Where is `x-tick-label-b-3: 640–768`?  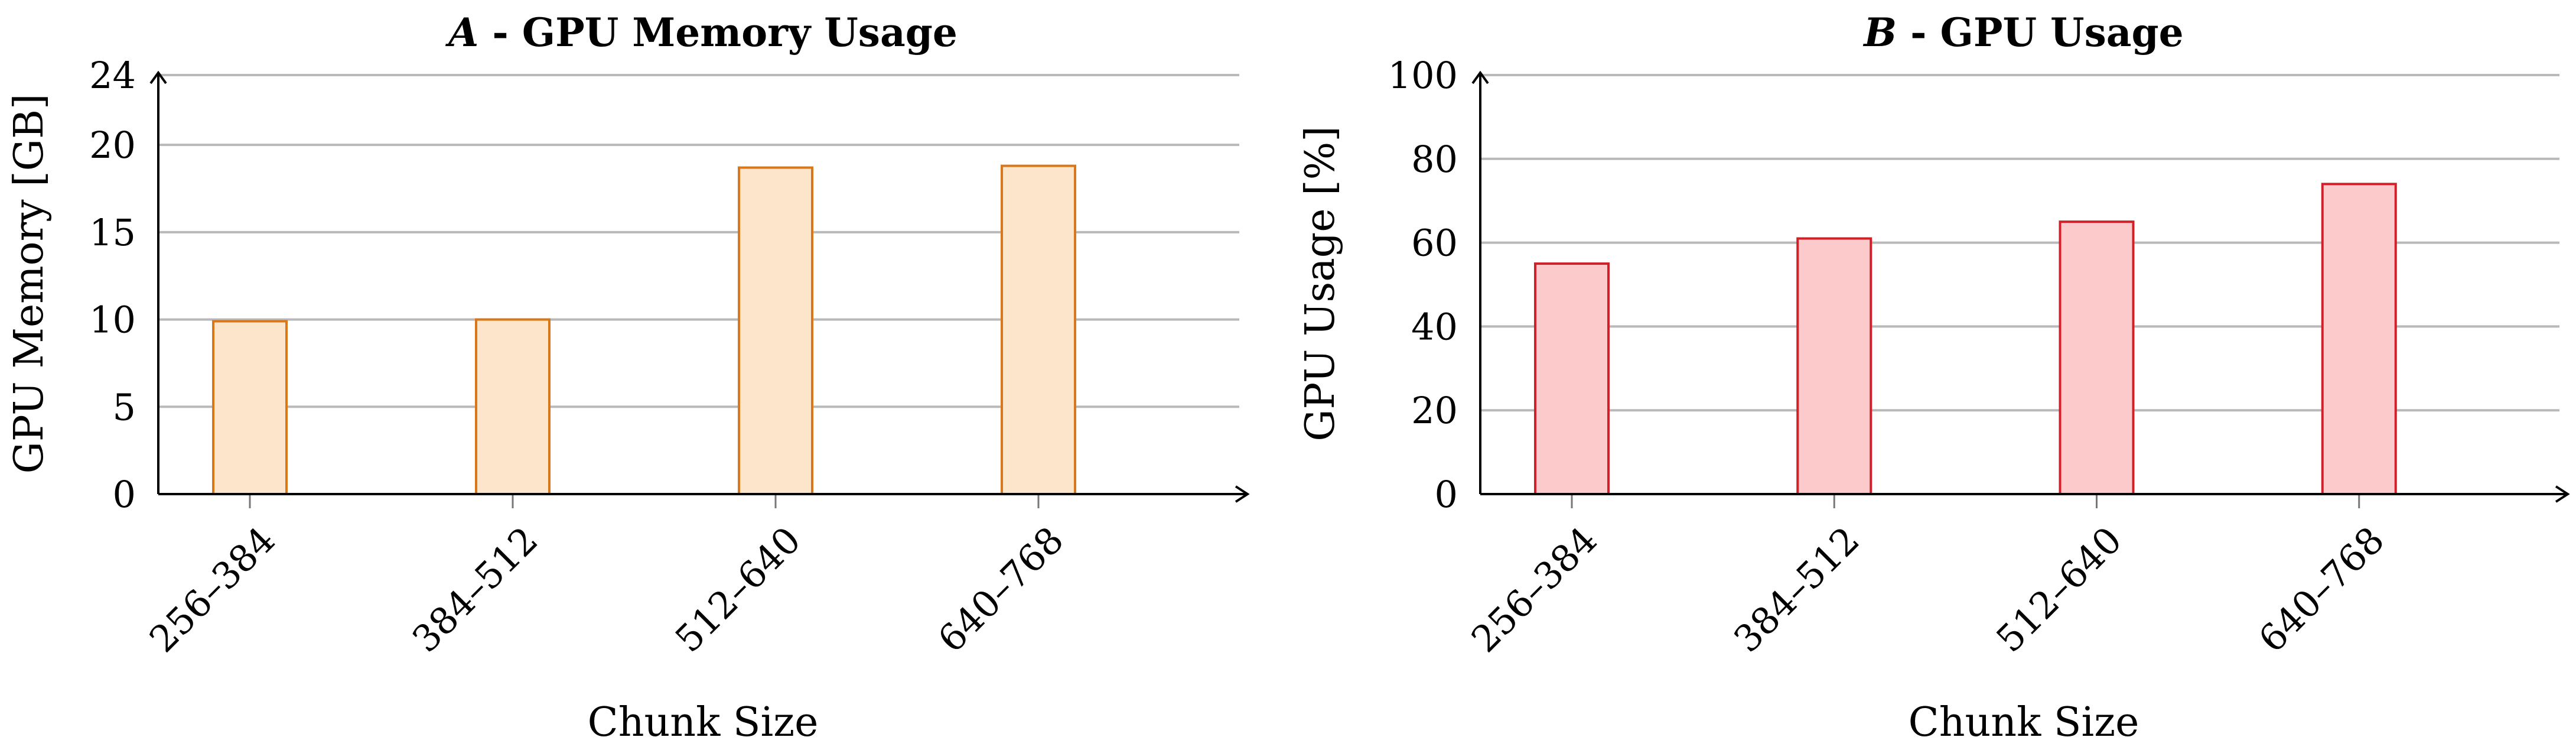
x-tick-label-b-3: 640–768 is located at coordinates (2321, 589).